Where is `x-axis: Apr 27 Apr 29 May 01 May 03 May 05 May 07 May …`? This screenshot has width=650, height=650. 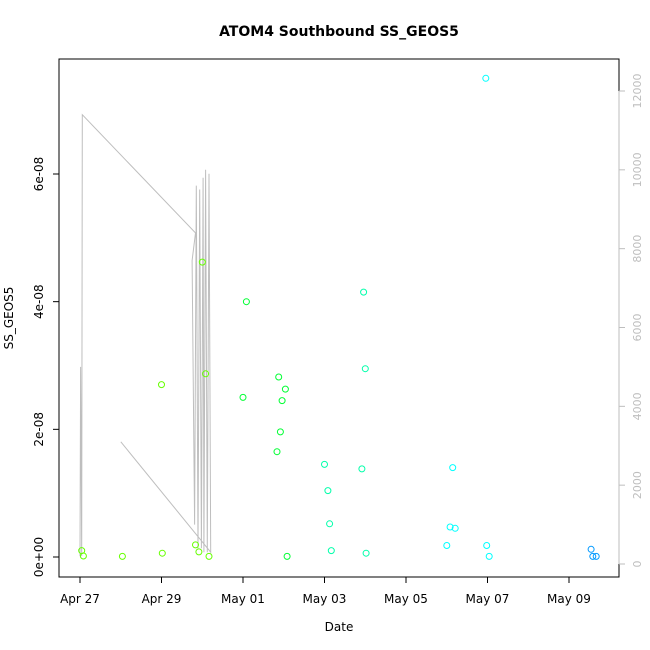
x-axis: Apr 27 Apr 29 May 01 May 03 May 05 May 07 May … is located at coordinates (325, 591).